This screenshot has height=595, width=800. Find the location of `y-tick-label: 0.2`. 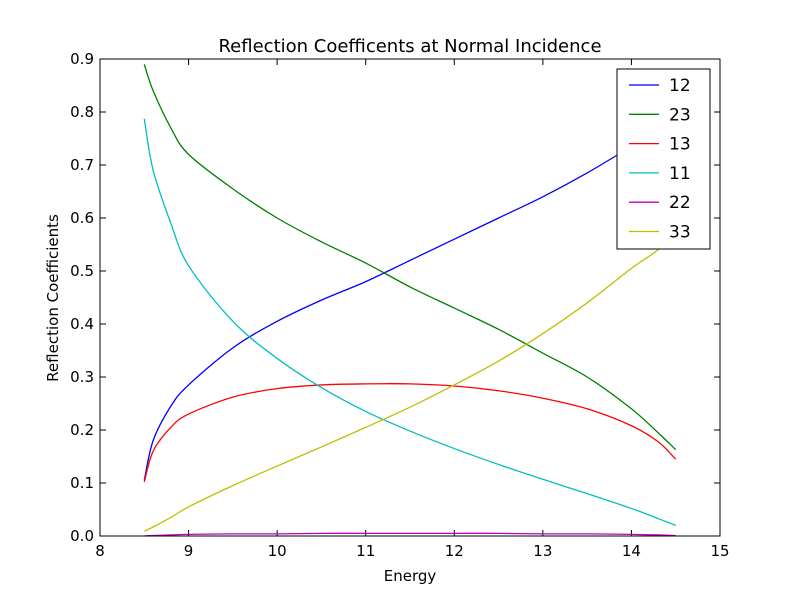

y-tick-label: 0.2 is located at coordinates (82, 430).